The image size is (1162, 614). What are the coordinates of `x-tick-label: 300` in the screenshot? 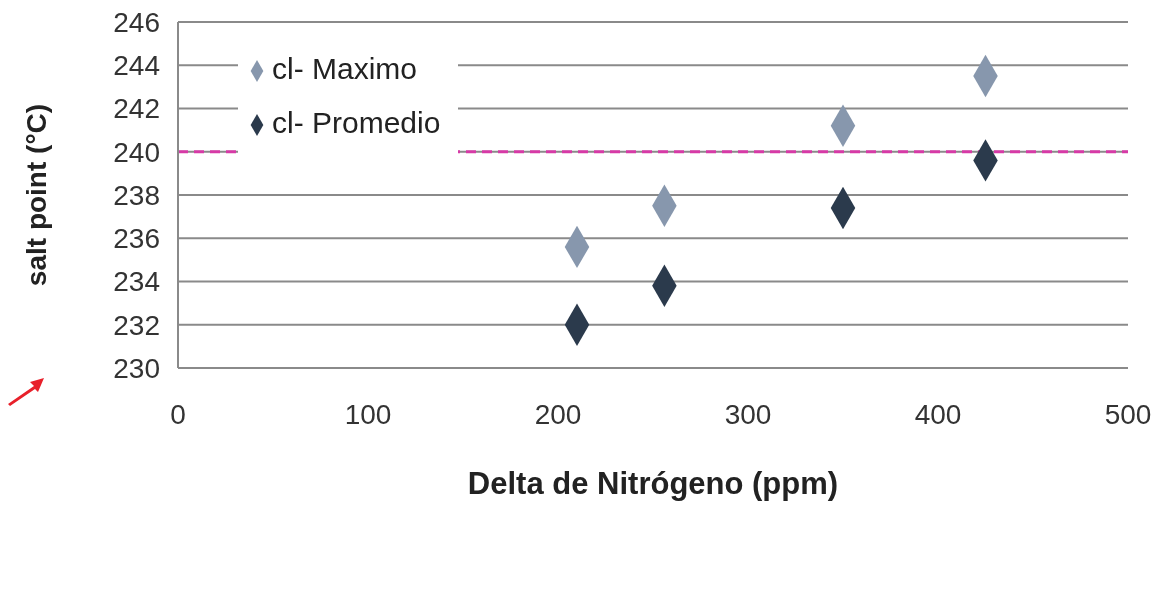 It's located at (748, 414).